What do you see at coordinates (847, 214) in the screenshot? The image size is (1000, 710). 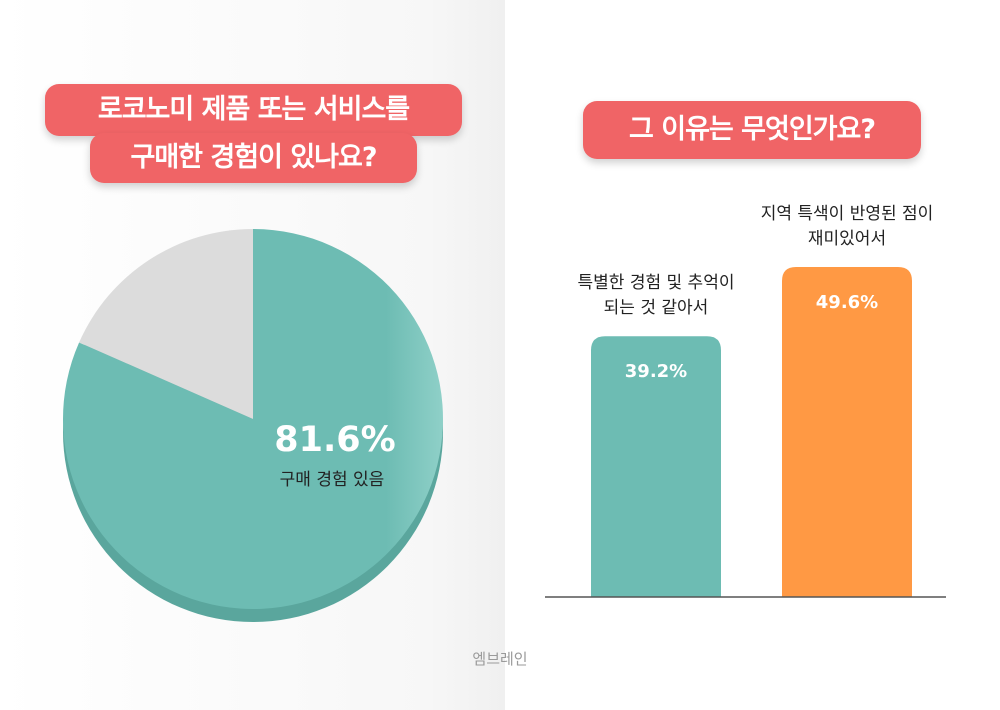 I see `bar-category-label-1-line-0: 지역 특색이 반영된 점이` at bounding box center [847, 214].